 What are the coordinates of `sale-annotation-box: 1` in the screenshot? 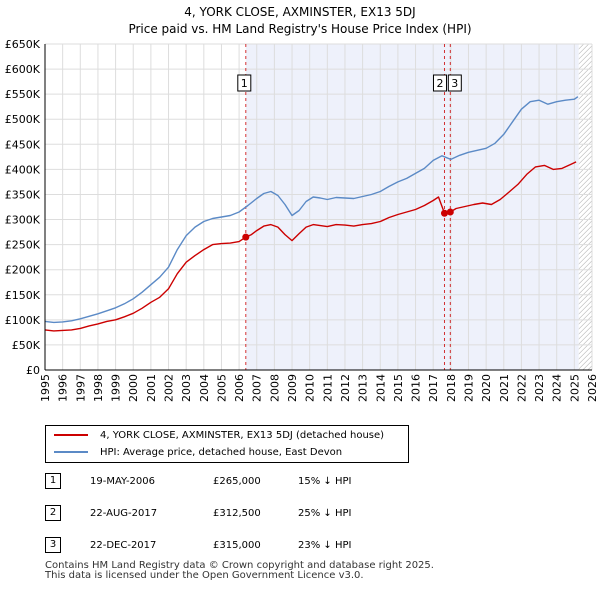 It's located at (244, 83).